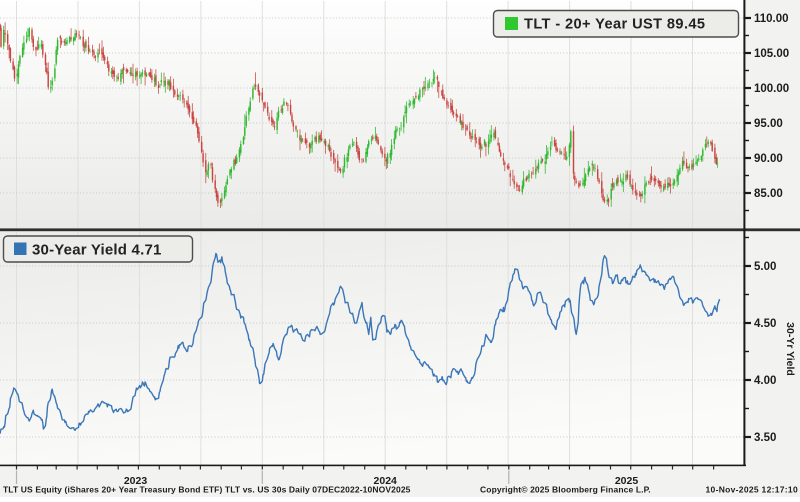 Image resolution: width=800 pixels, height=502 pixels. Describe the element at coordinates (768, 124) in the screenshot. I see `svg-text: 95.00` at that location.